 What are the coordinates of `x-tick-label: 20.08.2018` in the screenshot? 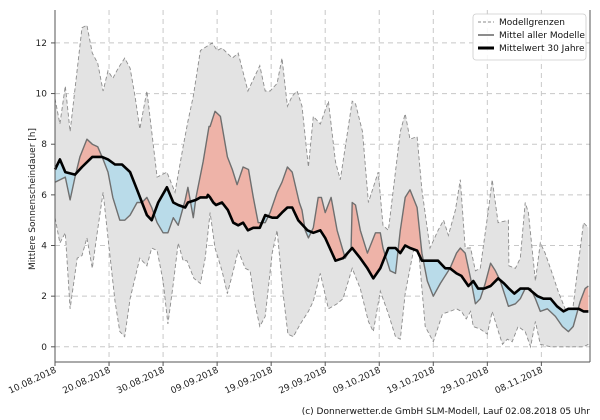 It's located at (86, 381).